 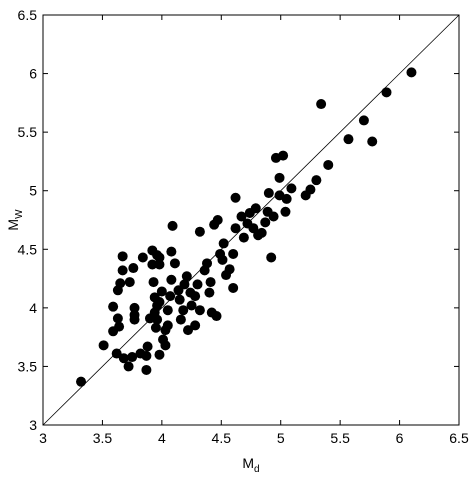 I want to click on x-tick-label: 3.5, so click(x=103, y=438).